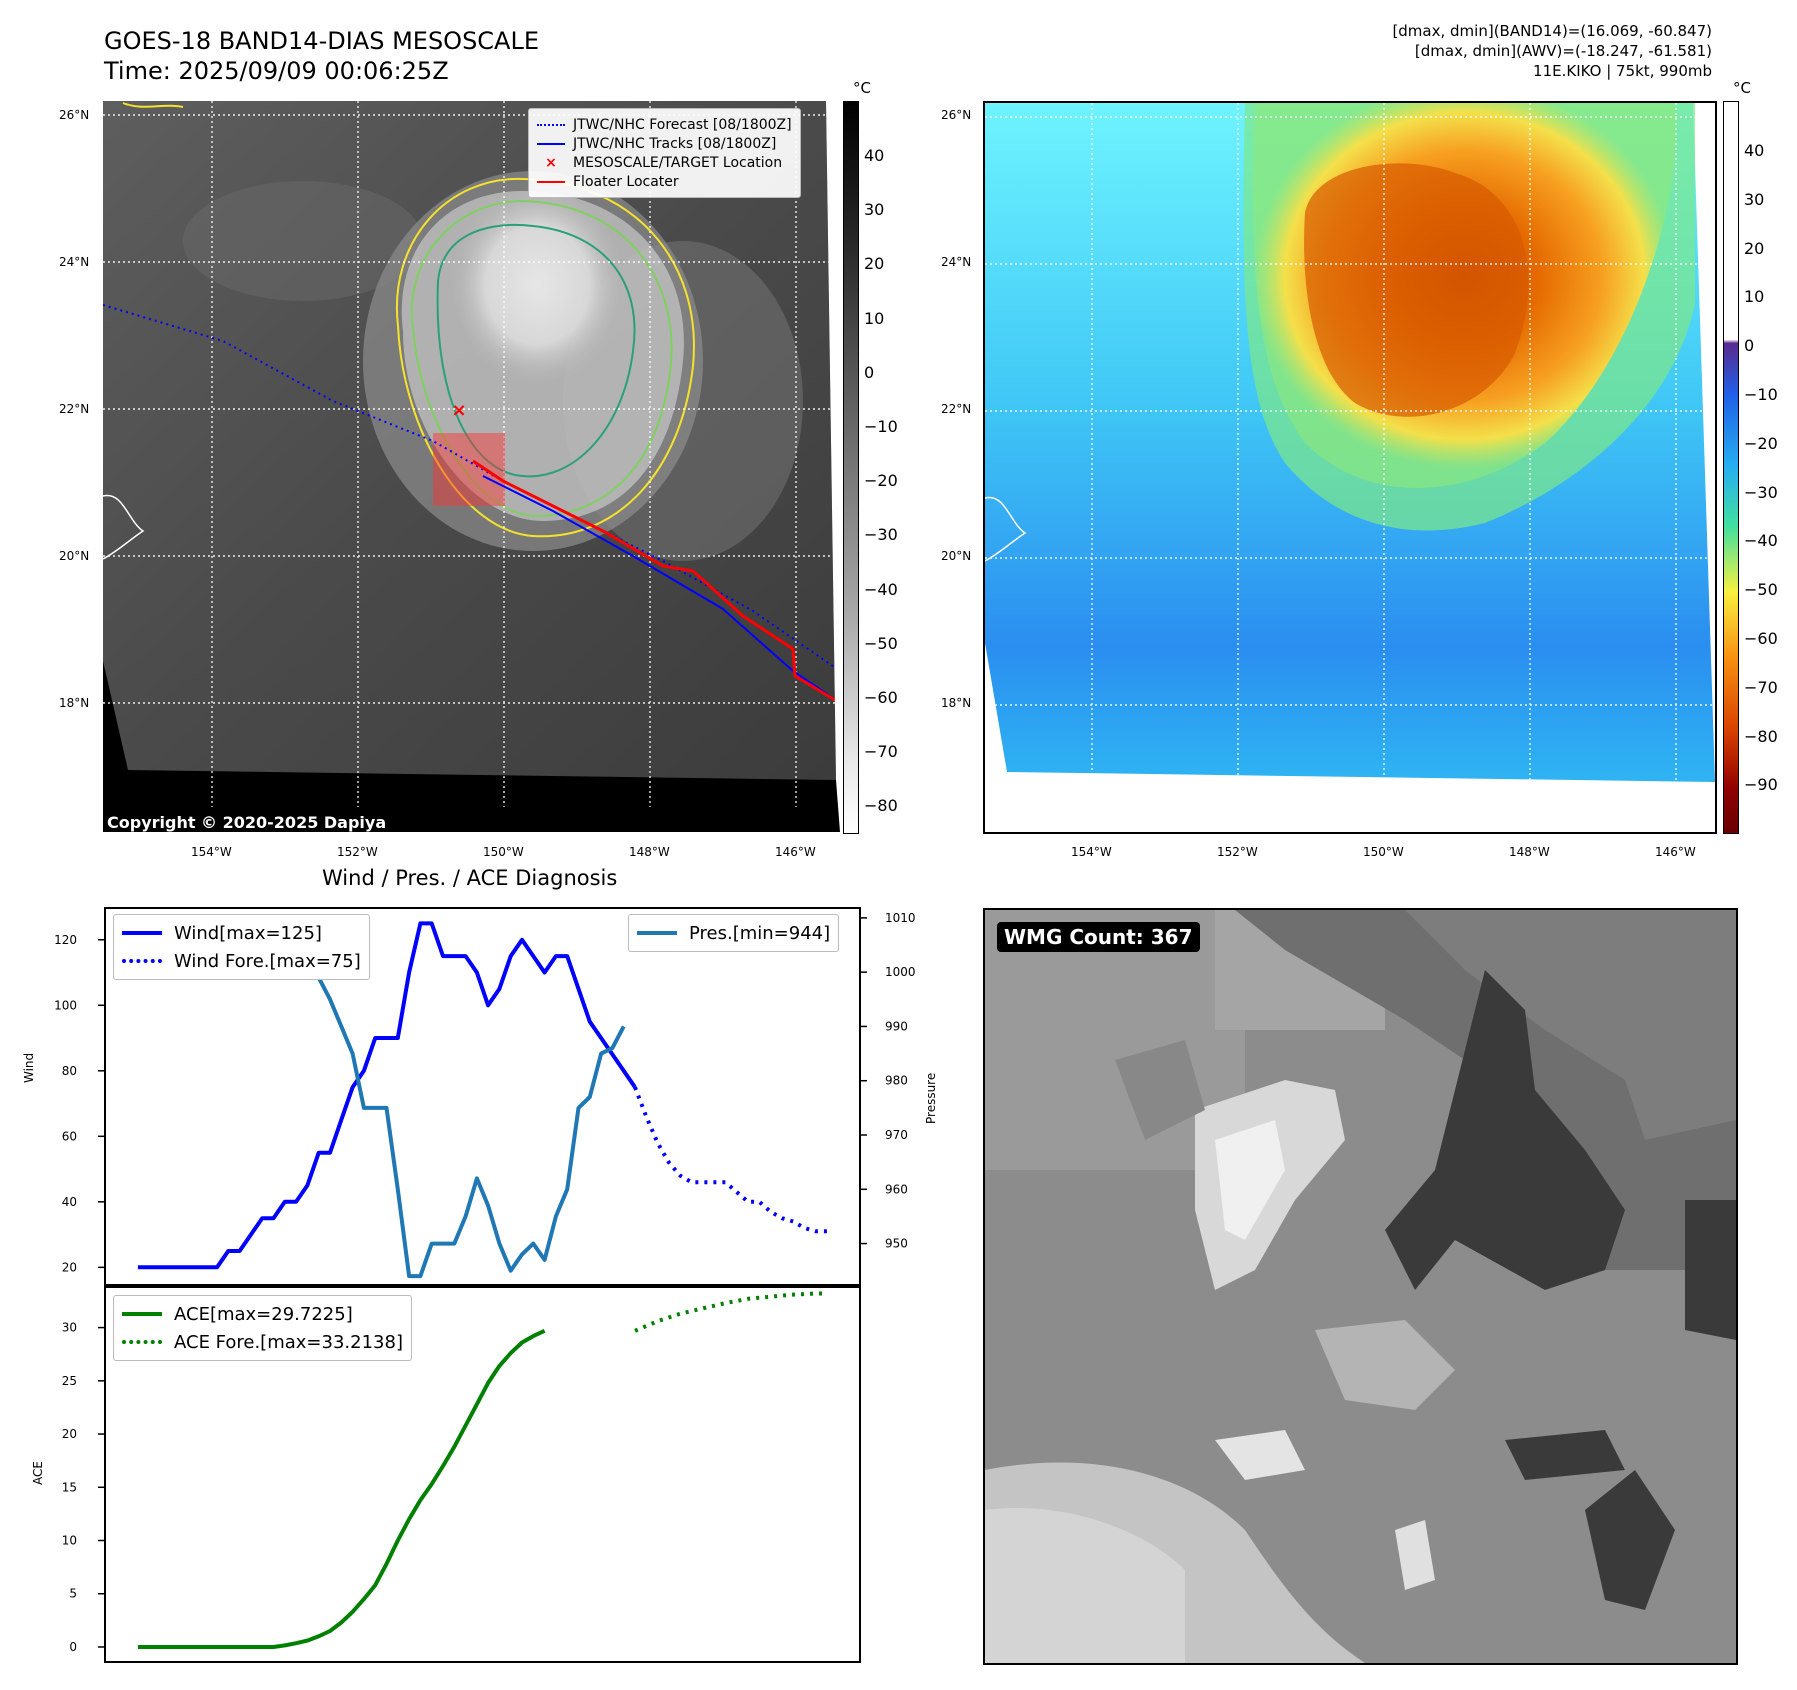  What do you see at coordinates (69, 1541) in the screenshot?
I see `ace-tick-label: 10` at bounding box center [69, 1541].